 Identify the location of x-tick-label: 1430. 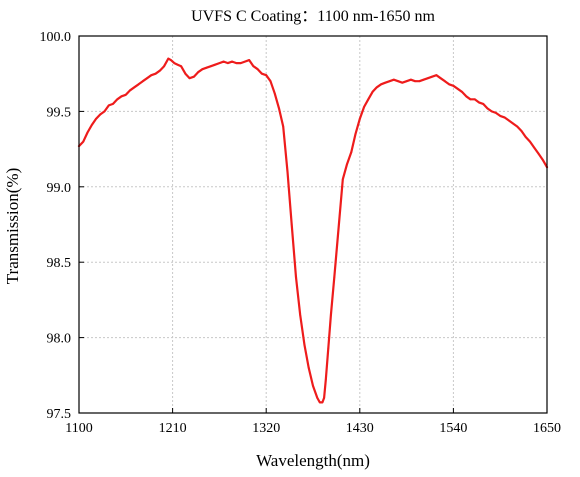
(360, 428).